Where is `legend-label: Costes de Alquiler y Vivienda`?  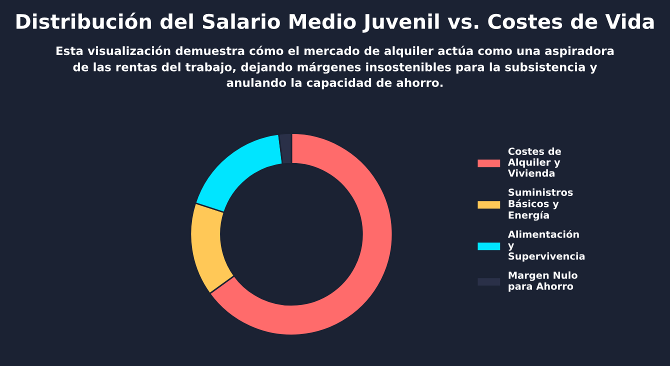 legend-label: Costes de Alquiler y Vivienda is located at coordinates (534, 162).